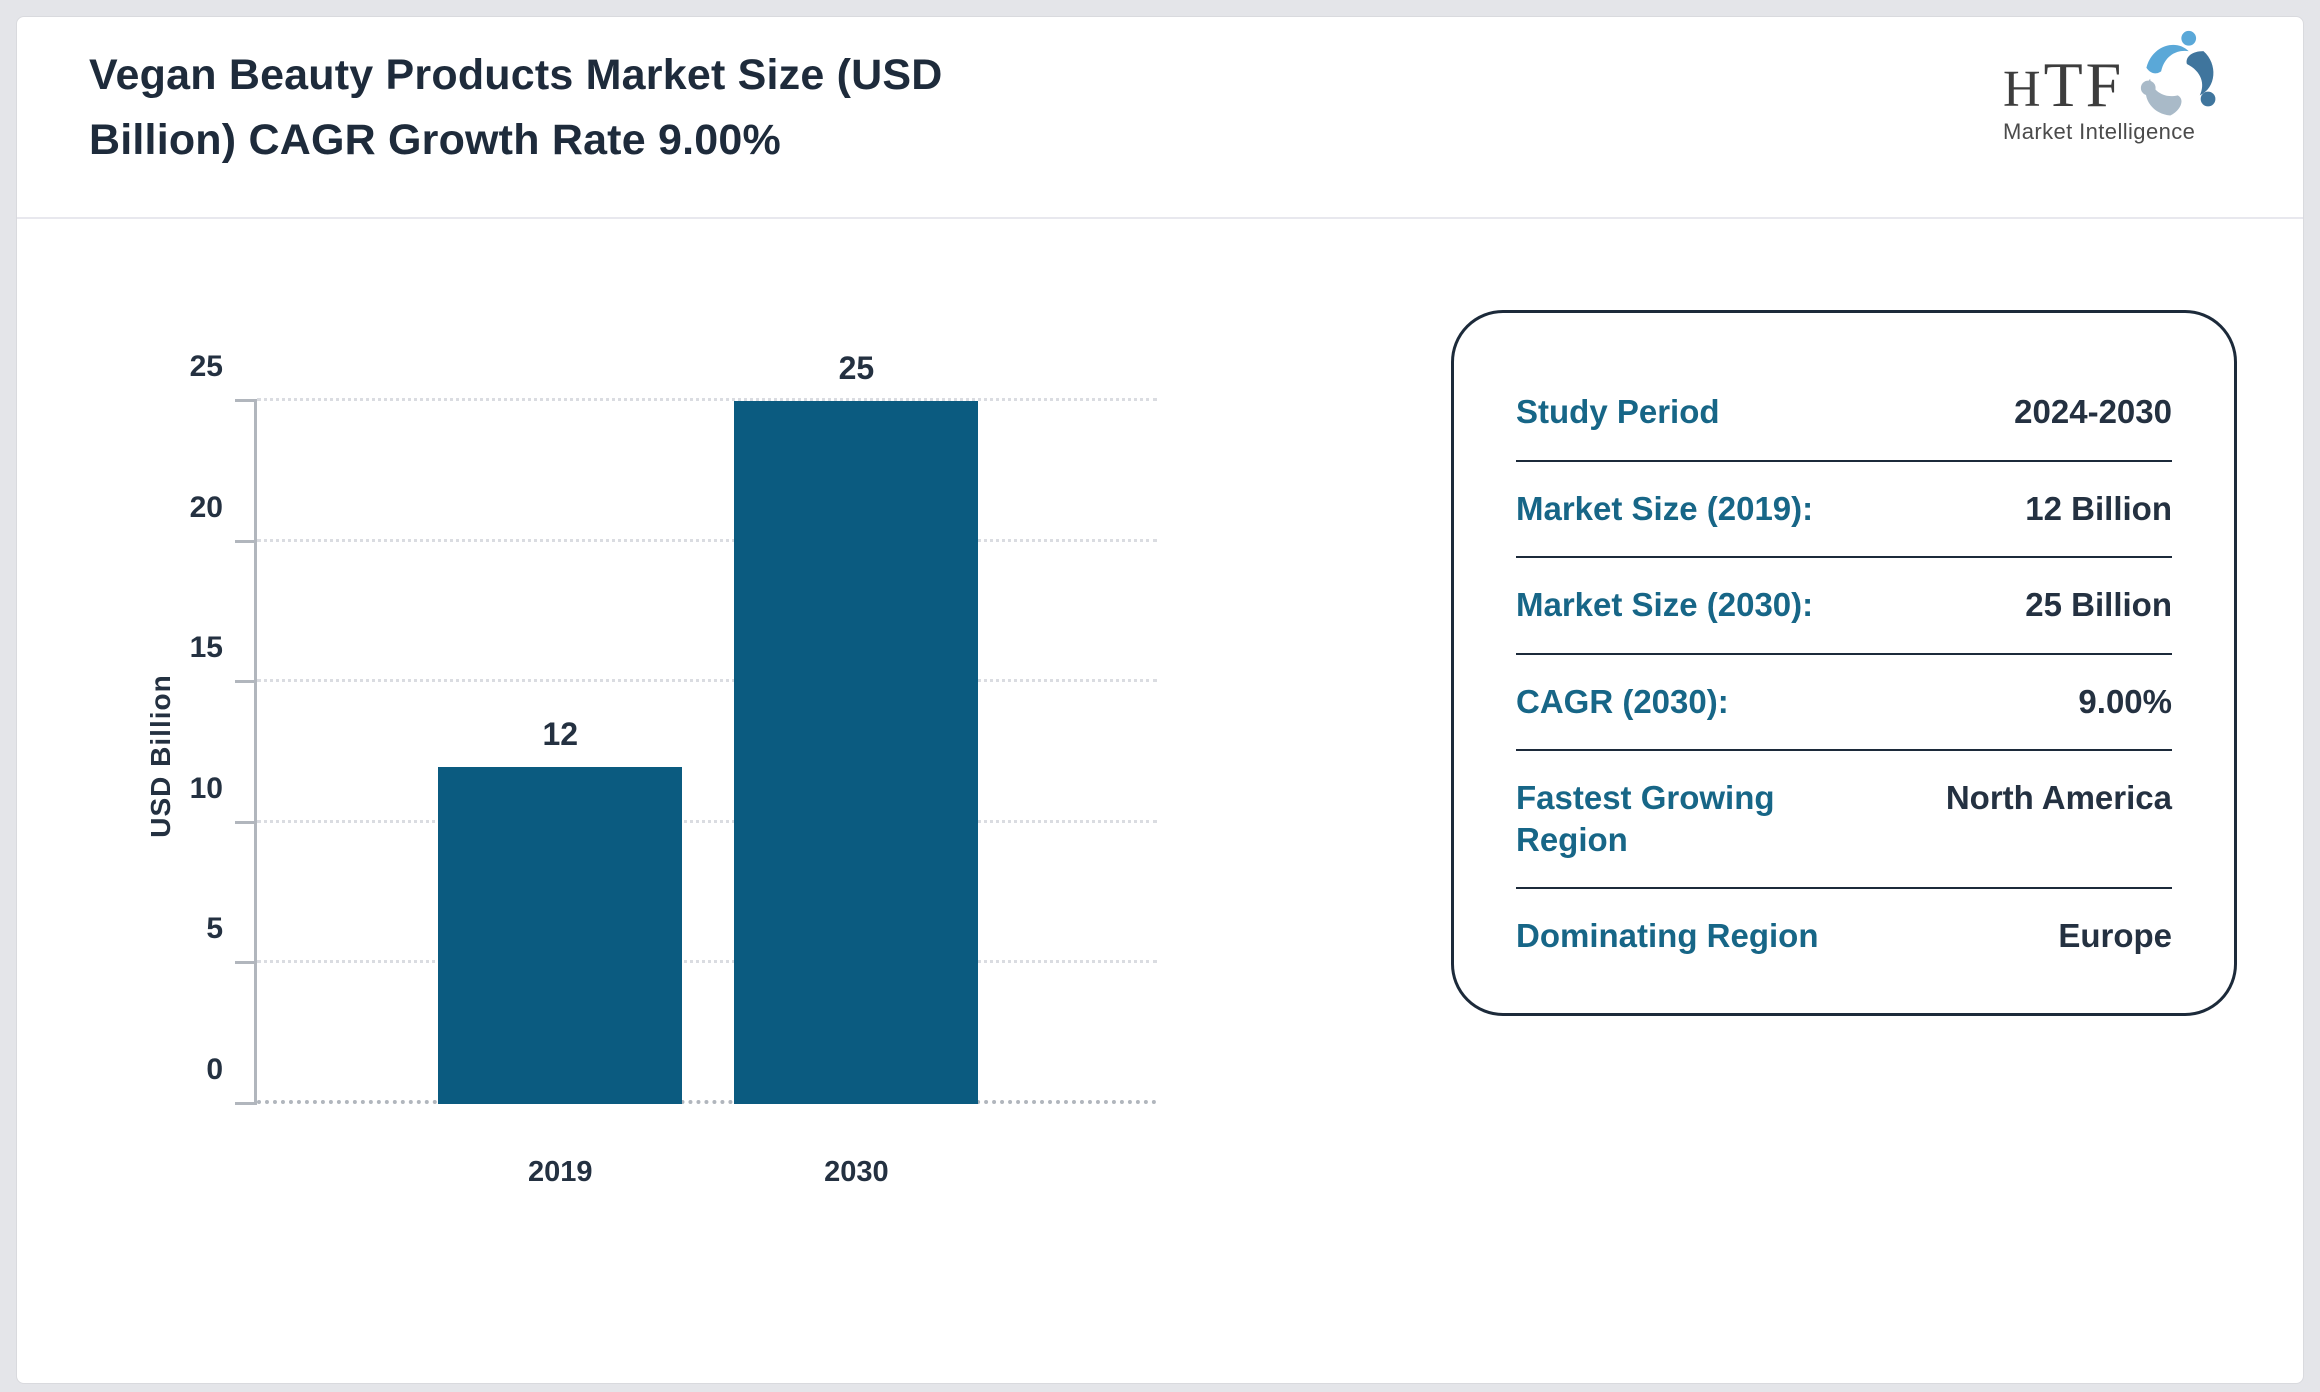 The image size is (2320, 1392). What do you see at coordinates (856, 368) in the screenshot?
I see `bar-value-label: 25` at bounding box center [856, 368].